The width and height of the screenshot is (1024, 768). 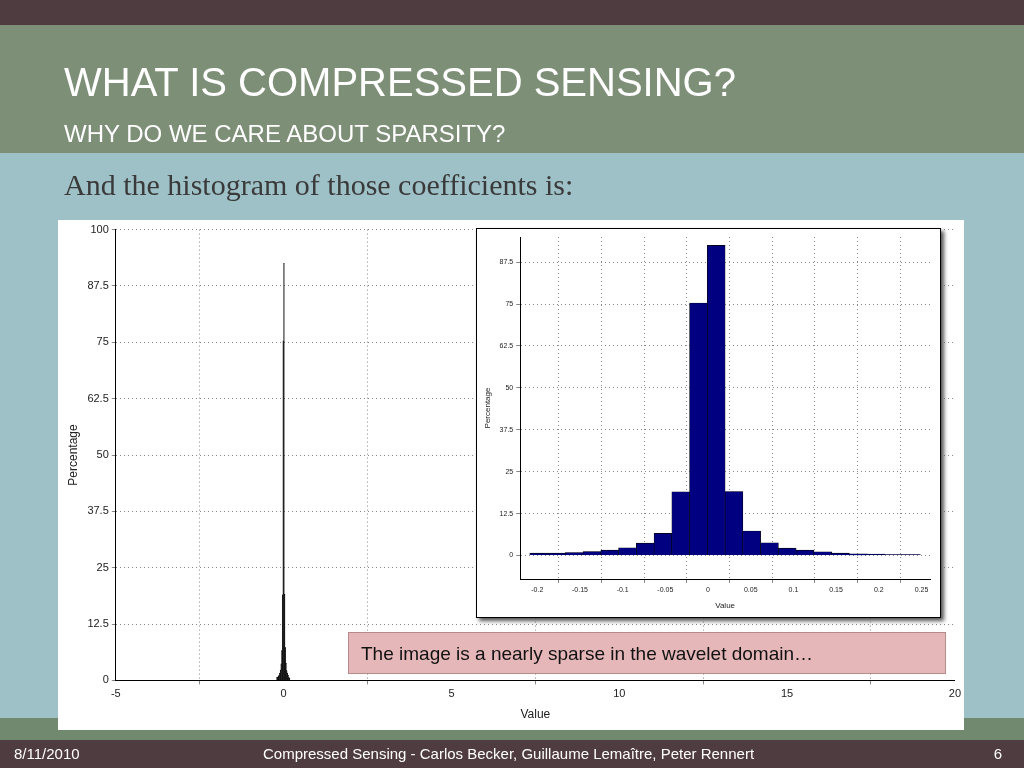 What do you see at coordinates (102, 454) in the screenshot?
I see `y-tick-label: 50` at bounding box center [102, 454].